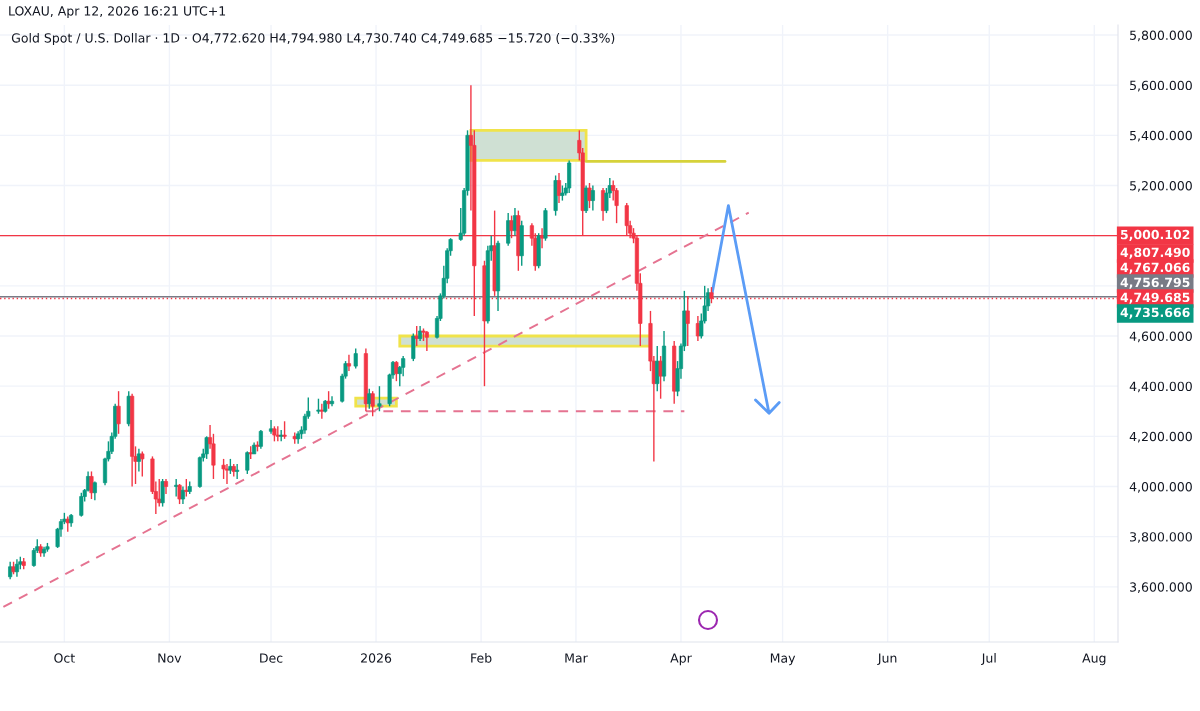 The image size is (1200, 711). Describe the element at coordinates (271, 658) in the screenshot. I see `x-tick-label: Dec` at that location.